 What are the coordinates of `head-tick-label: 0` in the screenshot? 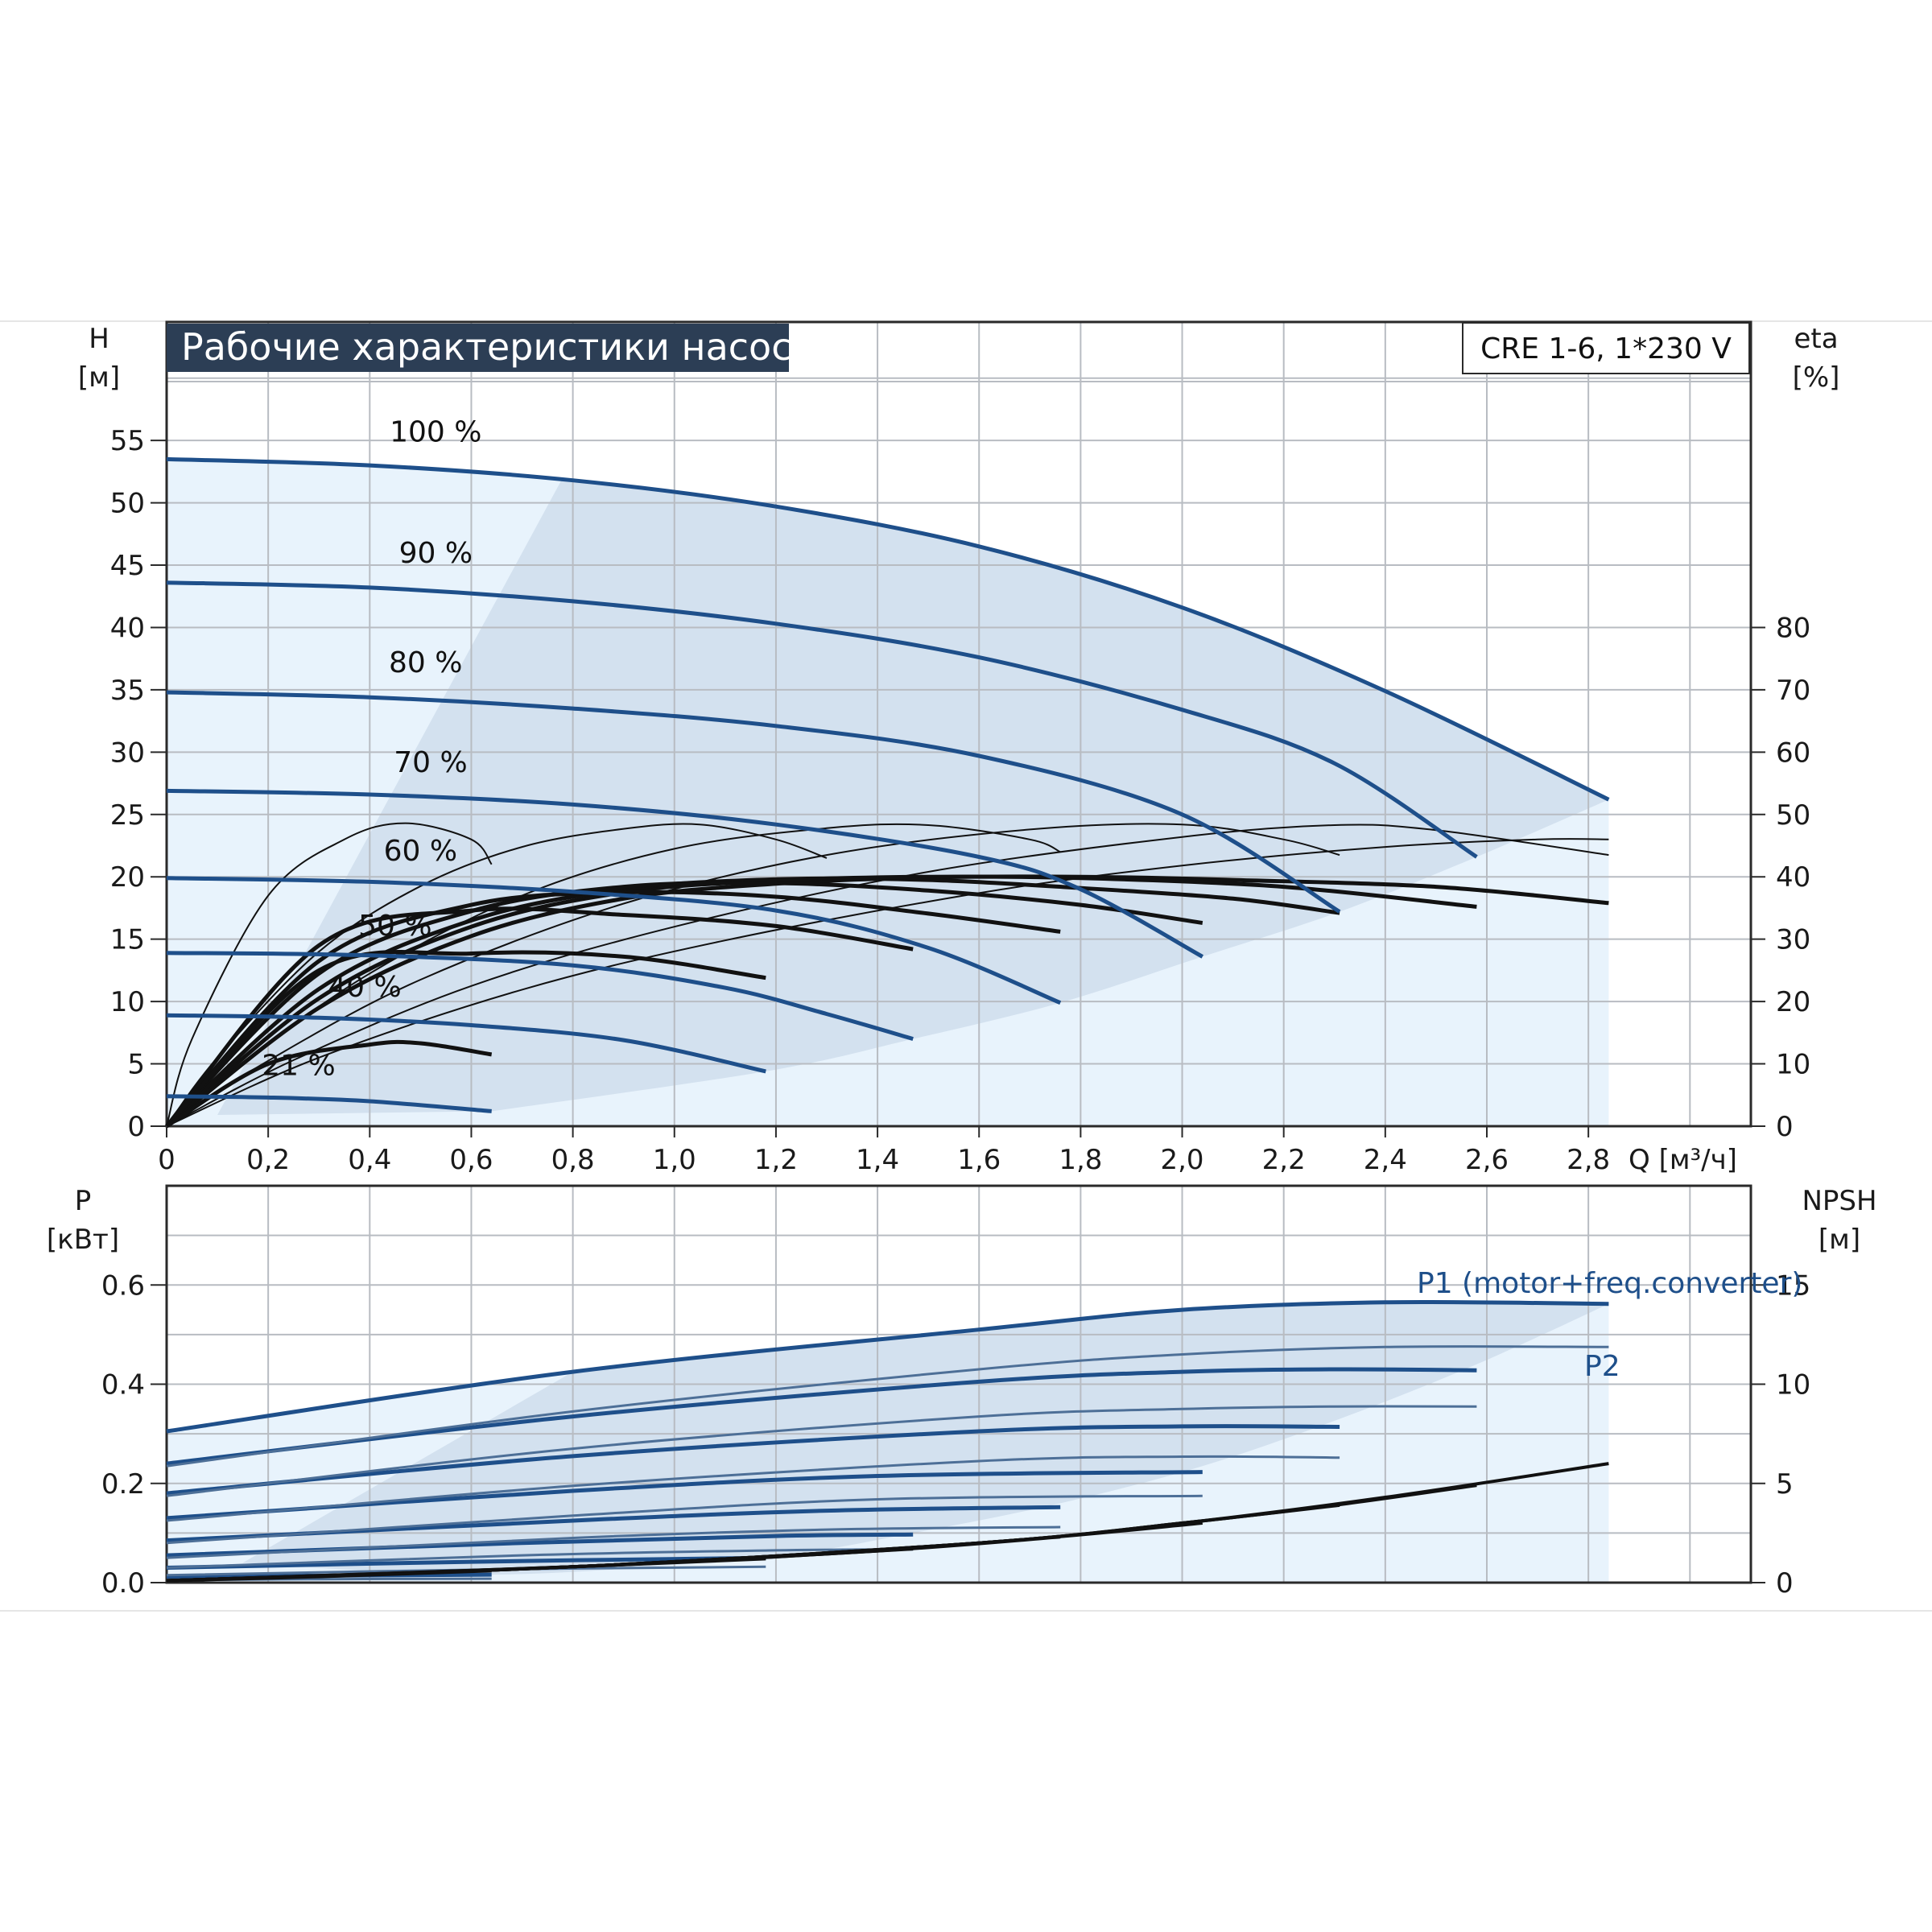 It's located at (136, 1127).